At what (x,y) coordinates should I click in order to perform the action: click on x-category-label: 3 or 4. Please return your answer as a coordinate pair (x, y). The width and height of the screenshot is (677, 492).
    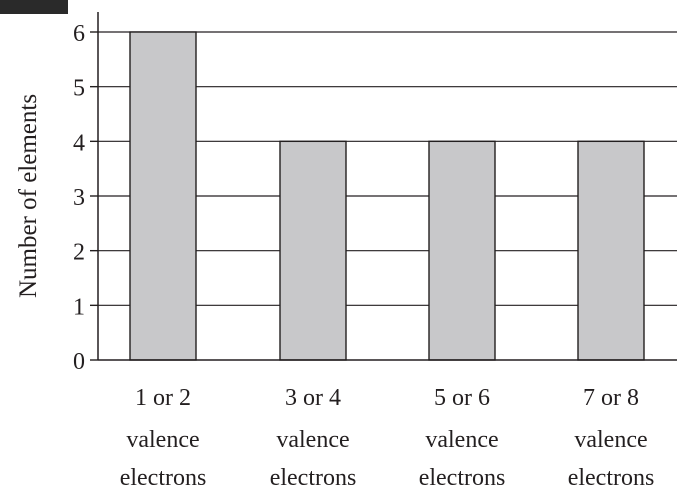
    Looking at the image, I should click on (313, 398).